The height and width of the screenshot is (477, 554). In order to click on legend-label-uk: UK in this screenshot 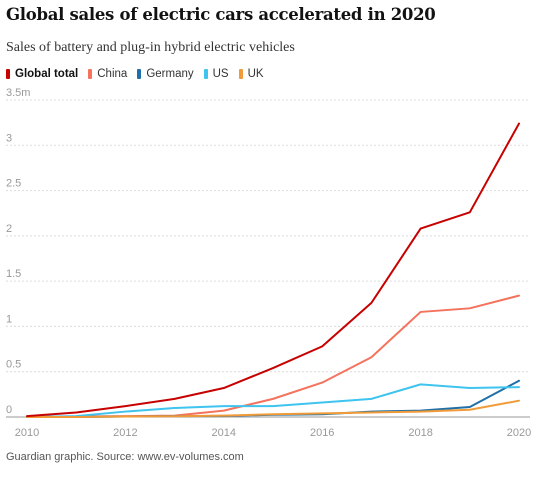, I will do `click(255, 74)`.